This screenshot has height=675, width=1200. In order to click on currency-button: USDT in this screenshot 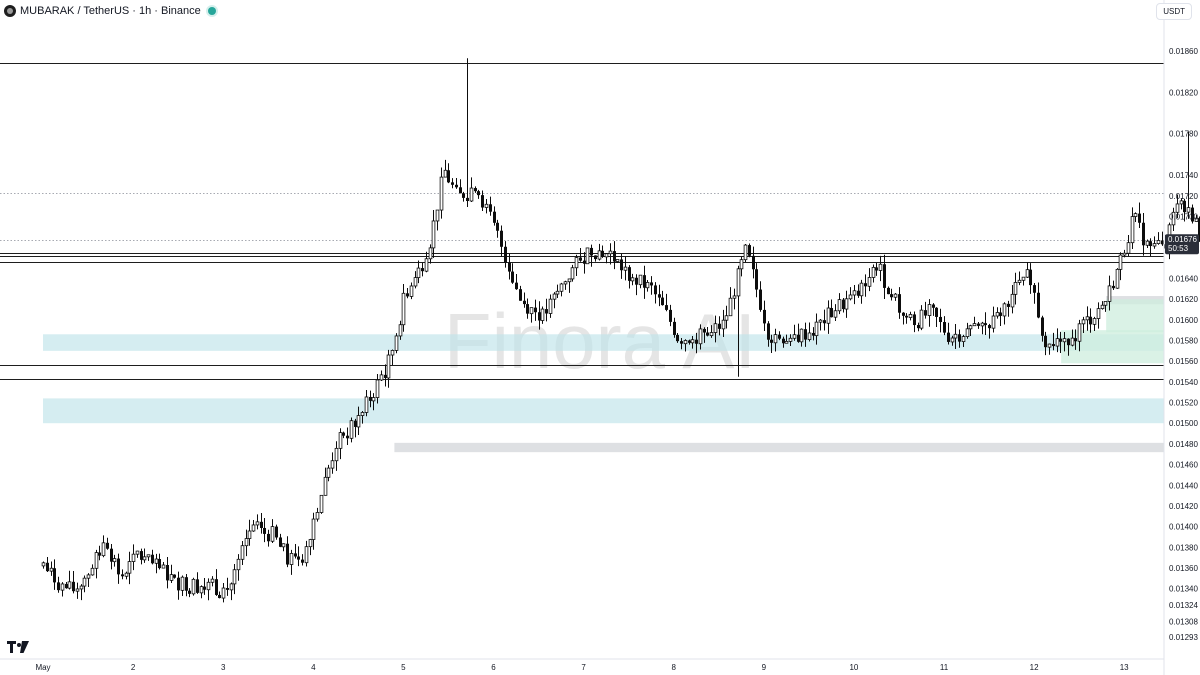, I will do `click(1174, 11)`.